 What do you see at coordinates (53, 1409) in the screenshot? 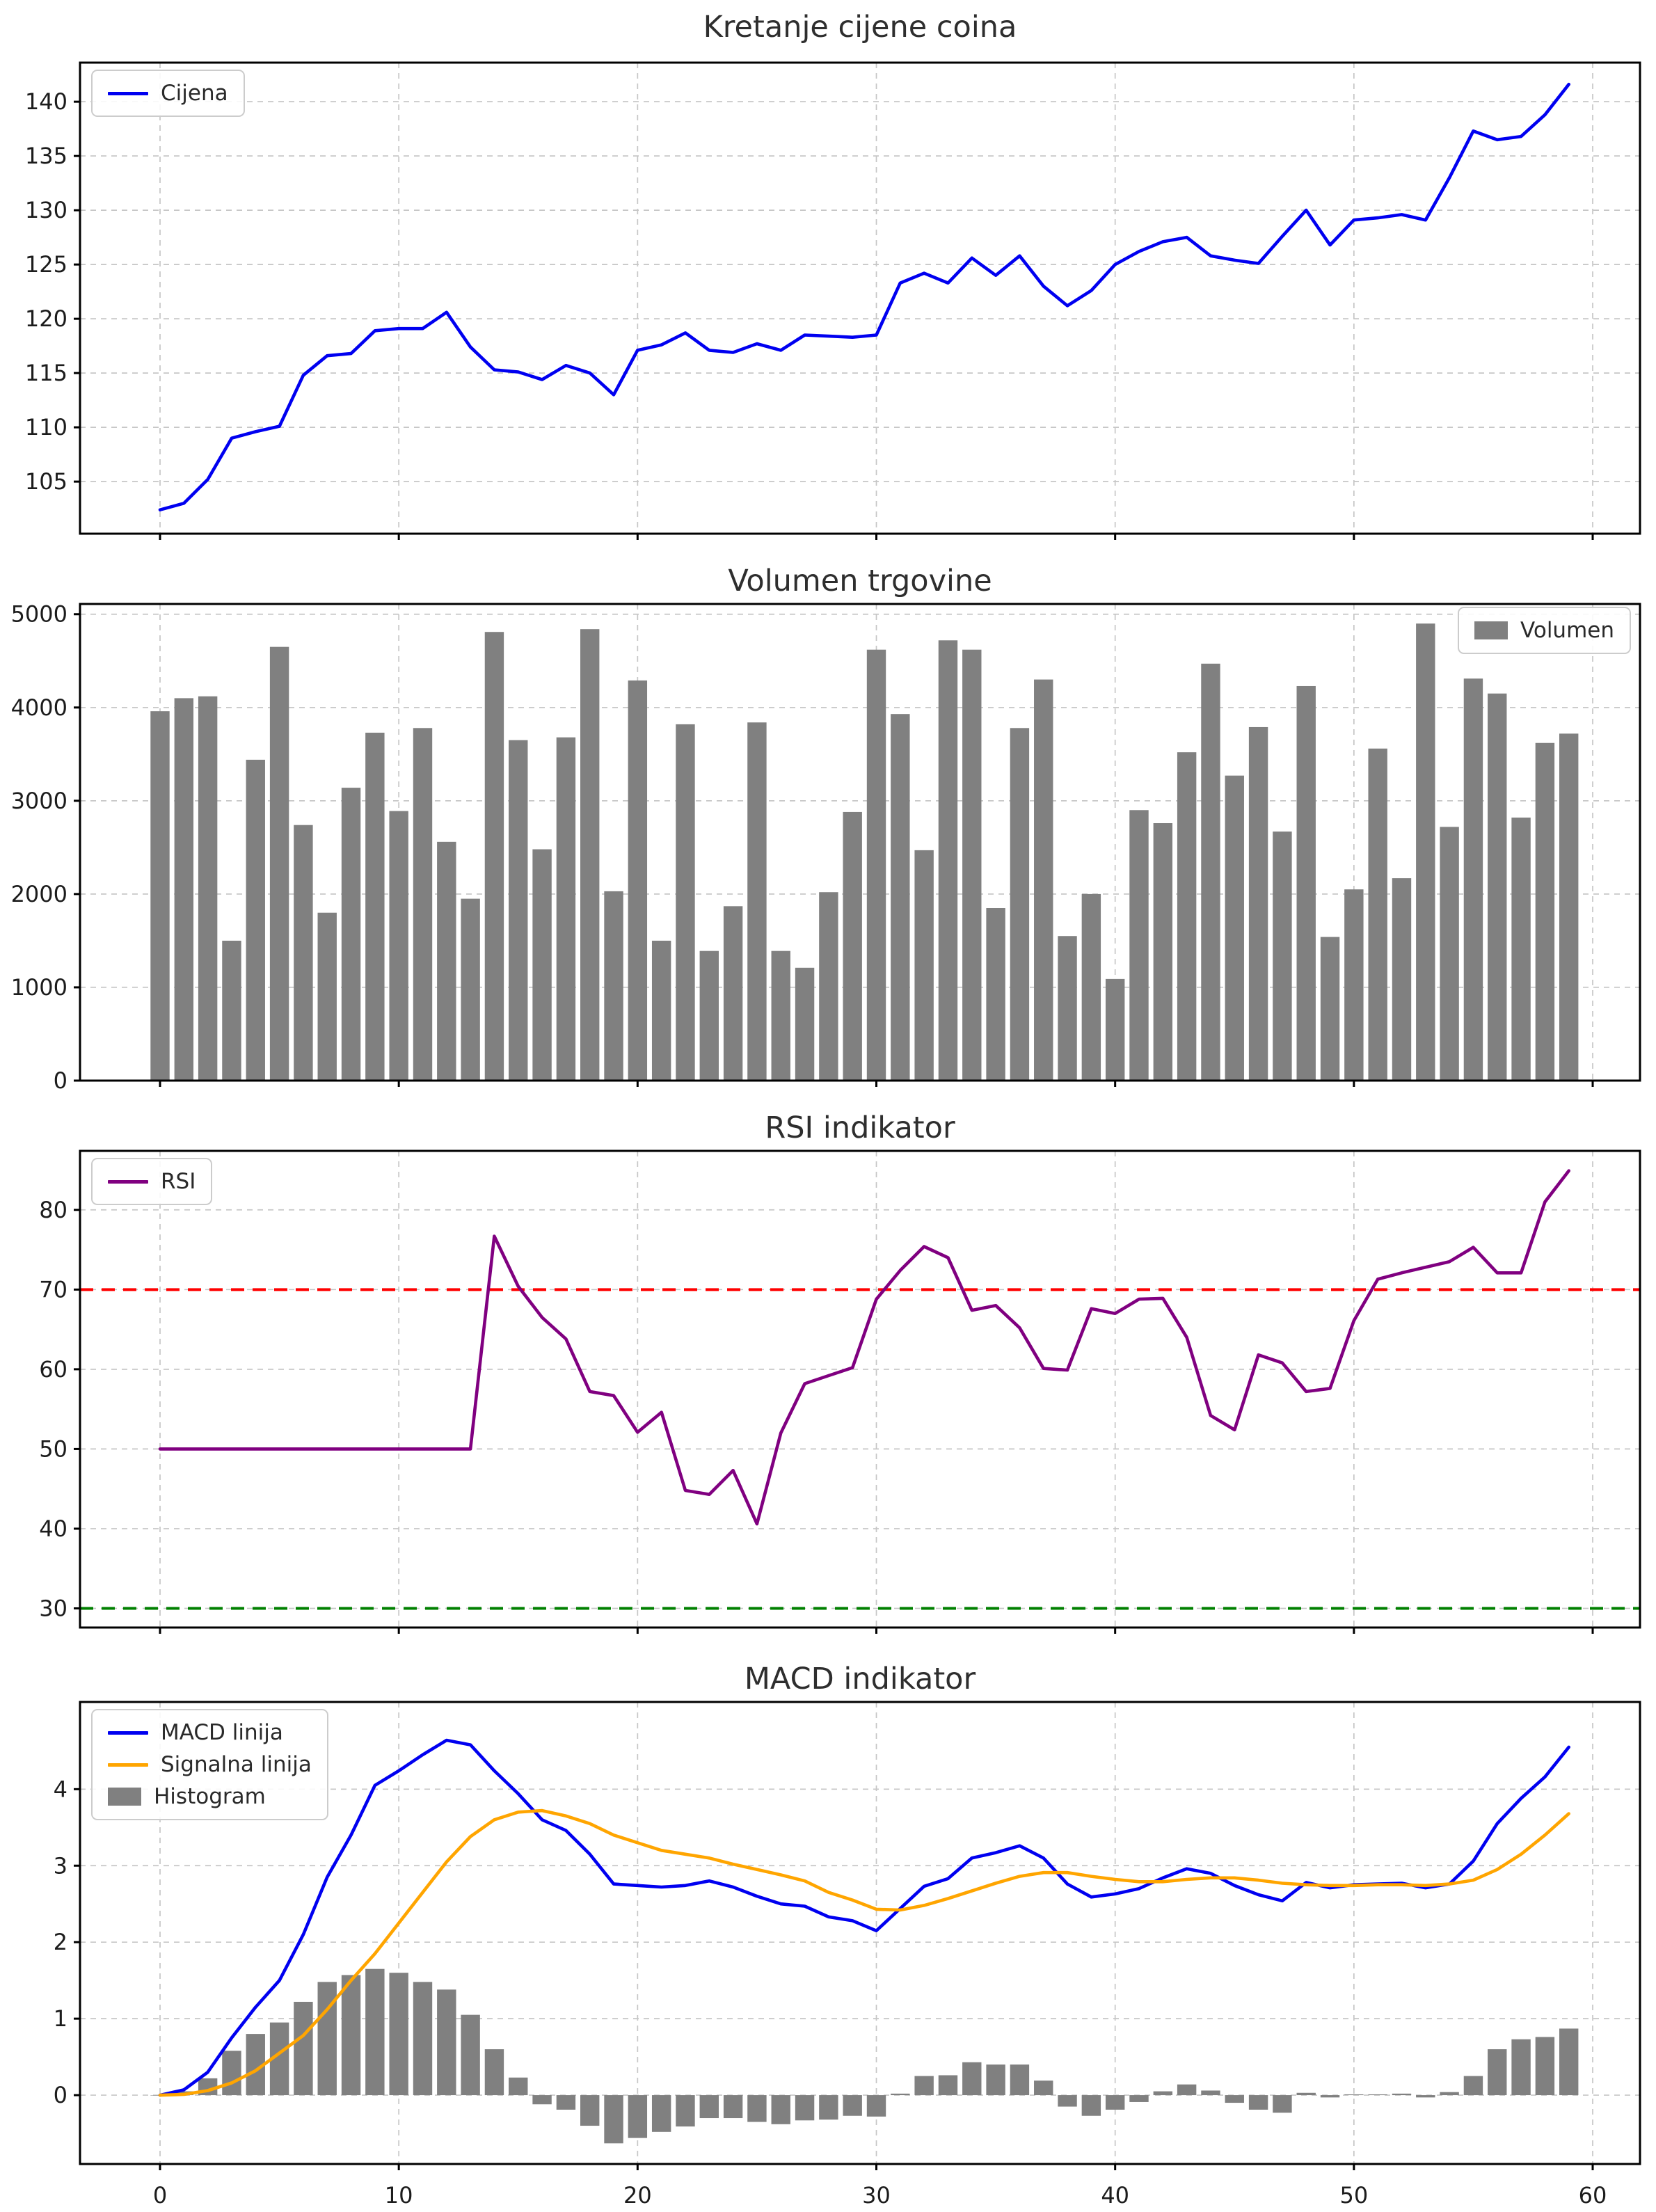
I see `y-tick-labels: 30 40 50 60 70 80` at bounding box center [53, 1409].